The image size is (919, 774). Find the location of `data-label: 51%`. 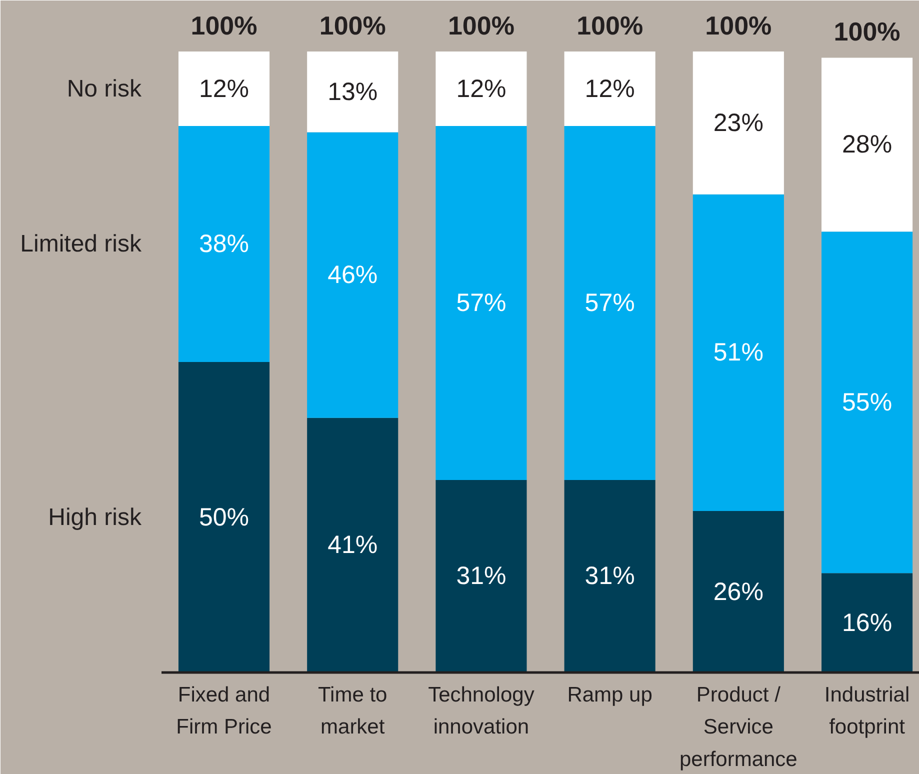

data-label: 51% is located at coordinates (738, 352).